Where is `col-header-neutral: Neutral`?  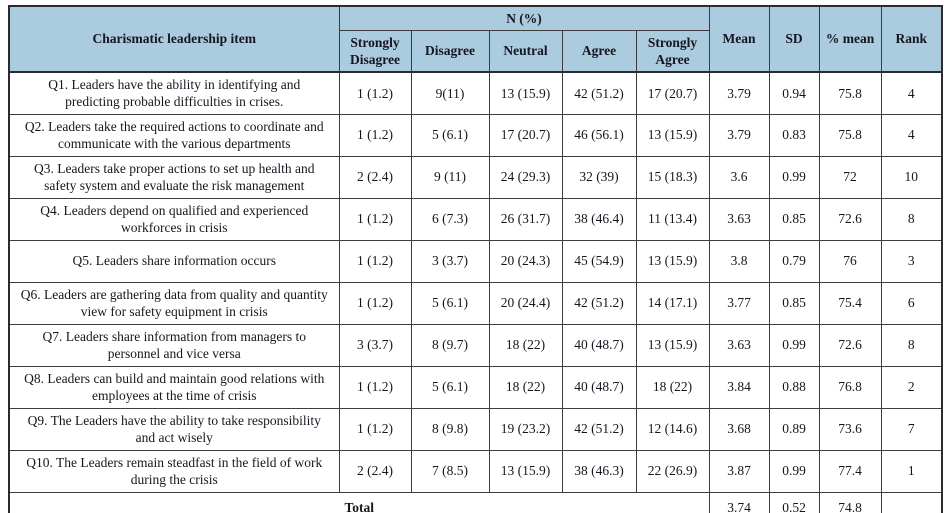
col-header-neutral: Neutral is located at coordinates (525, 51).